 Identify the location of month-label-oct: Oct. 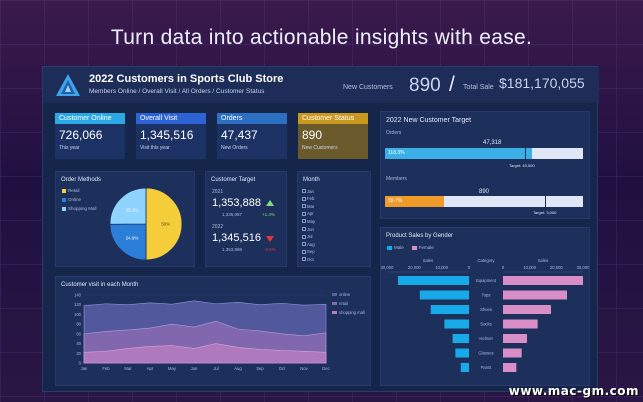
(310, 259).